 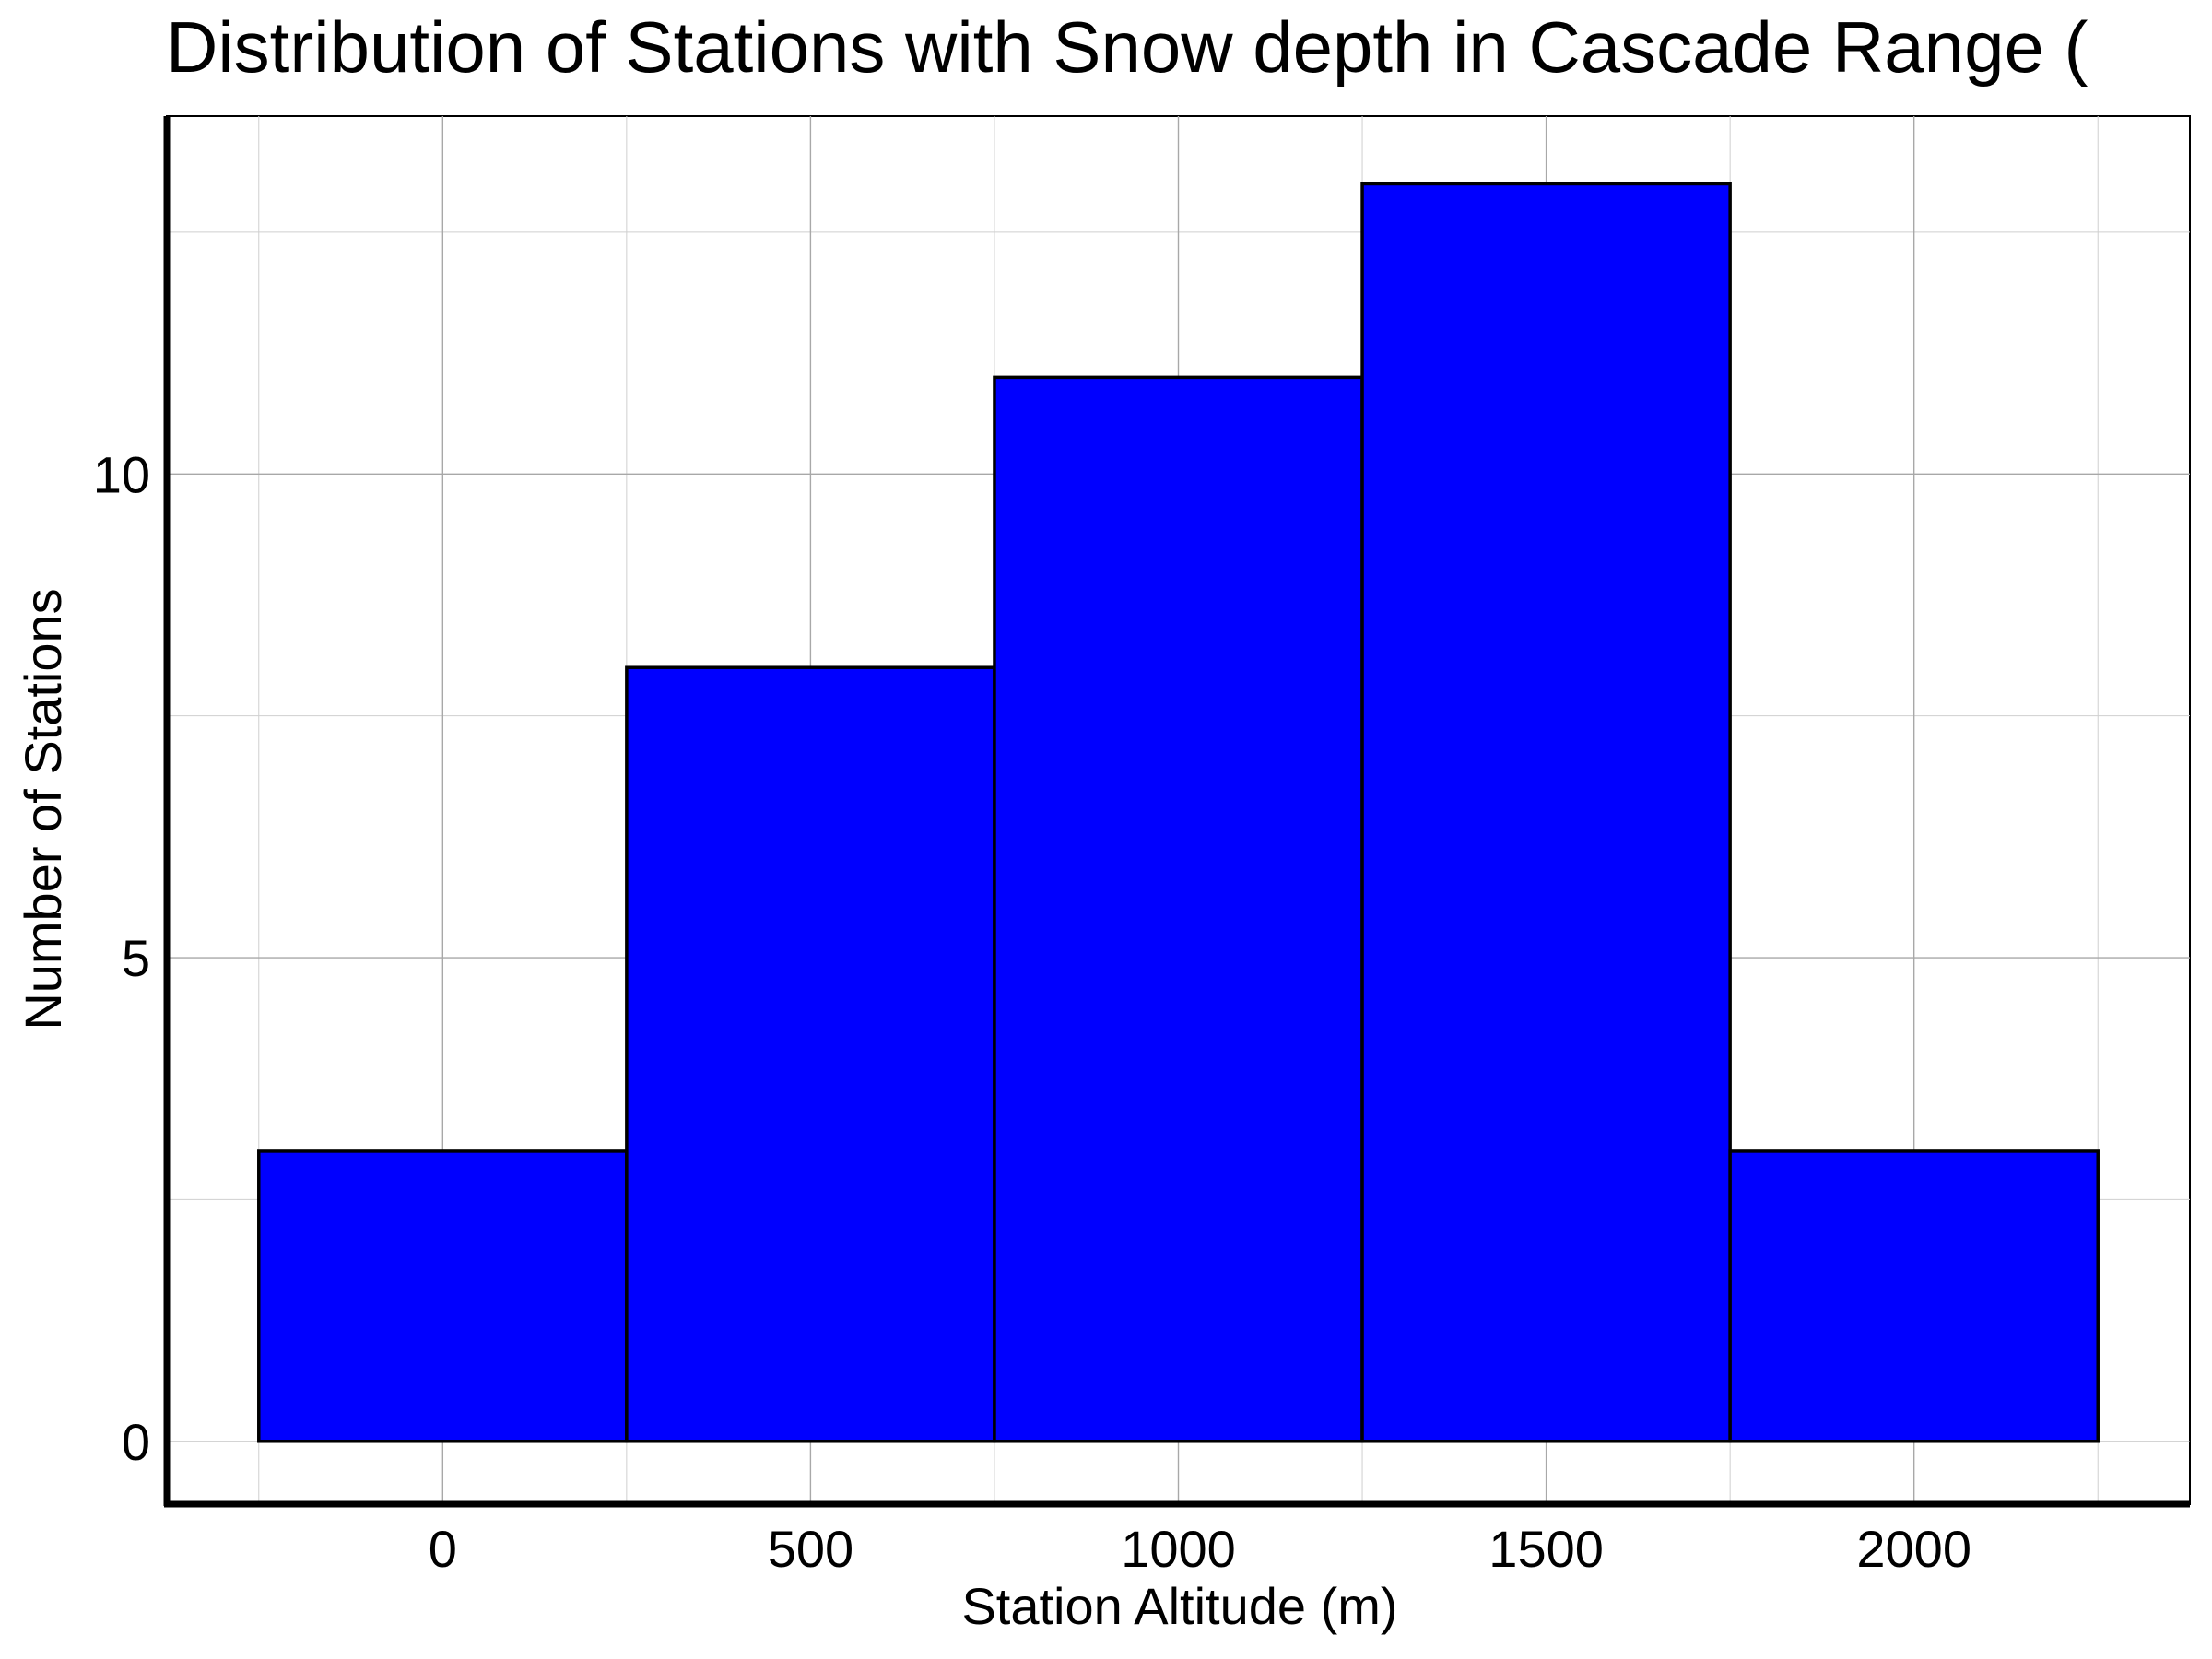 I want to click on y-tick-label: 5, so click(x=136, y=958).